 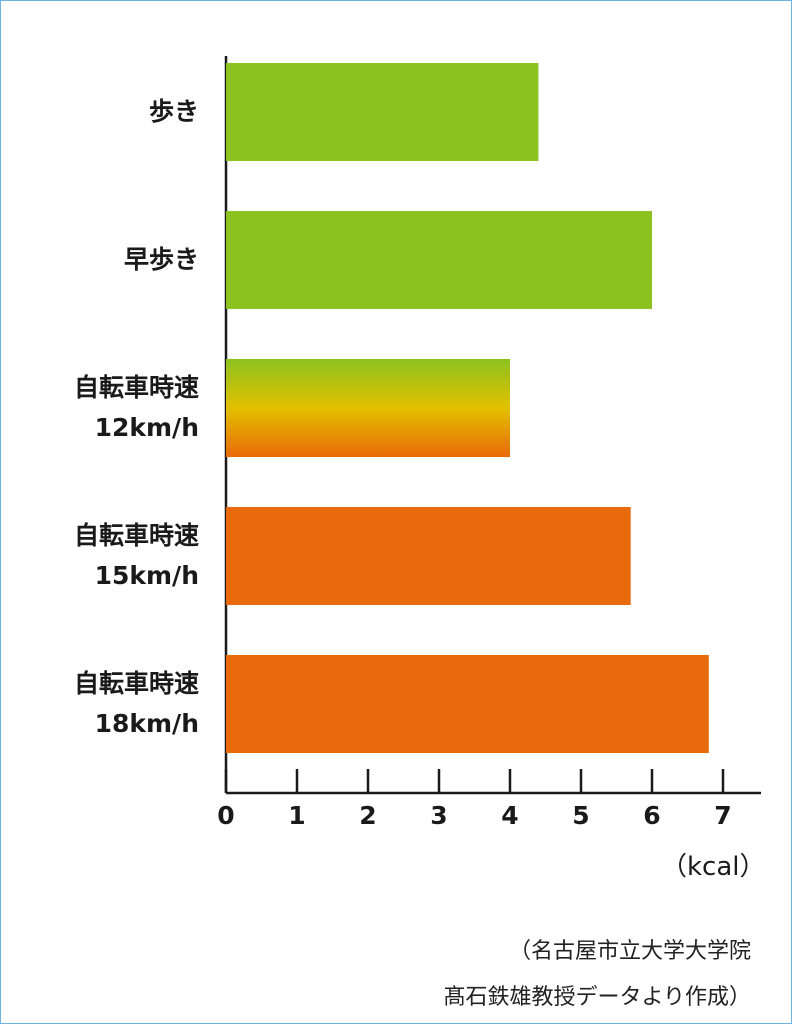 I want to click on category-label: 歩き, so click(x=173, y=111).